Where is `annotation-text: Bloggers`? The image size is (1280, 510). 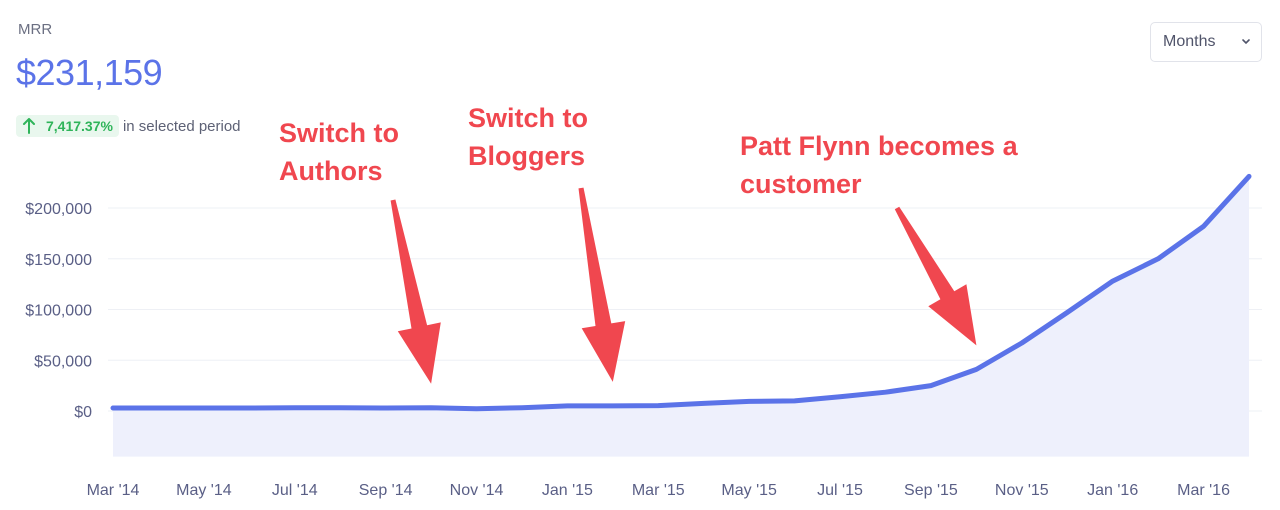 annotation-text: Bloggers is located at coordinates (526, 156).